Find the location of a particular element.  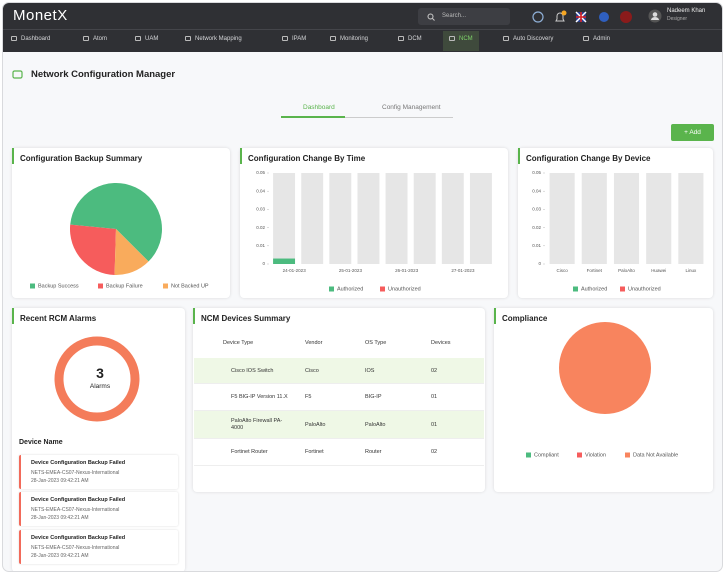

table-cell: PaloAlto Firewall PA-4000 is located at coordinates (257, 424).